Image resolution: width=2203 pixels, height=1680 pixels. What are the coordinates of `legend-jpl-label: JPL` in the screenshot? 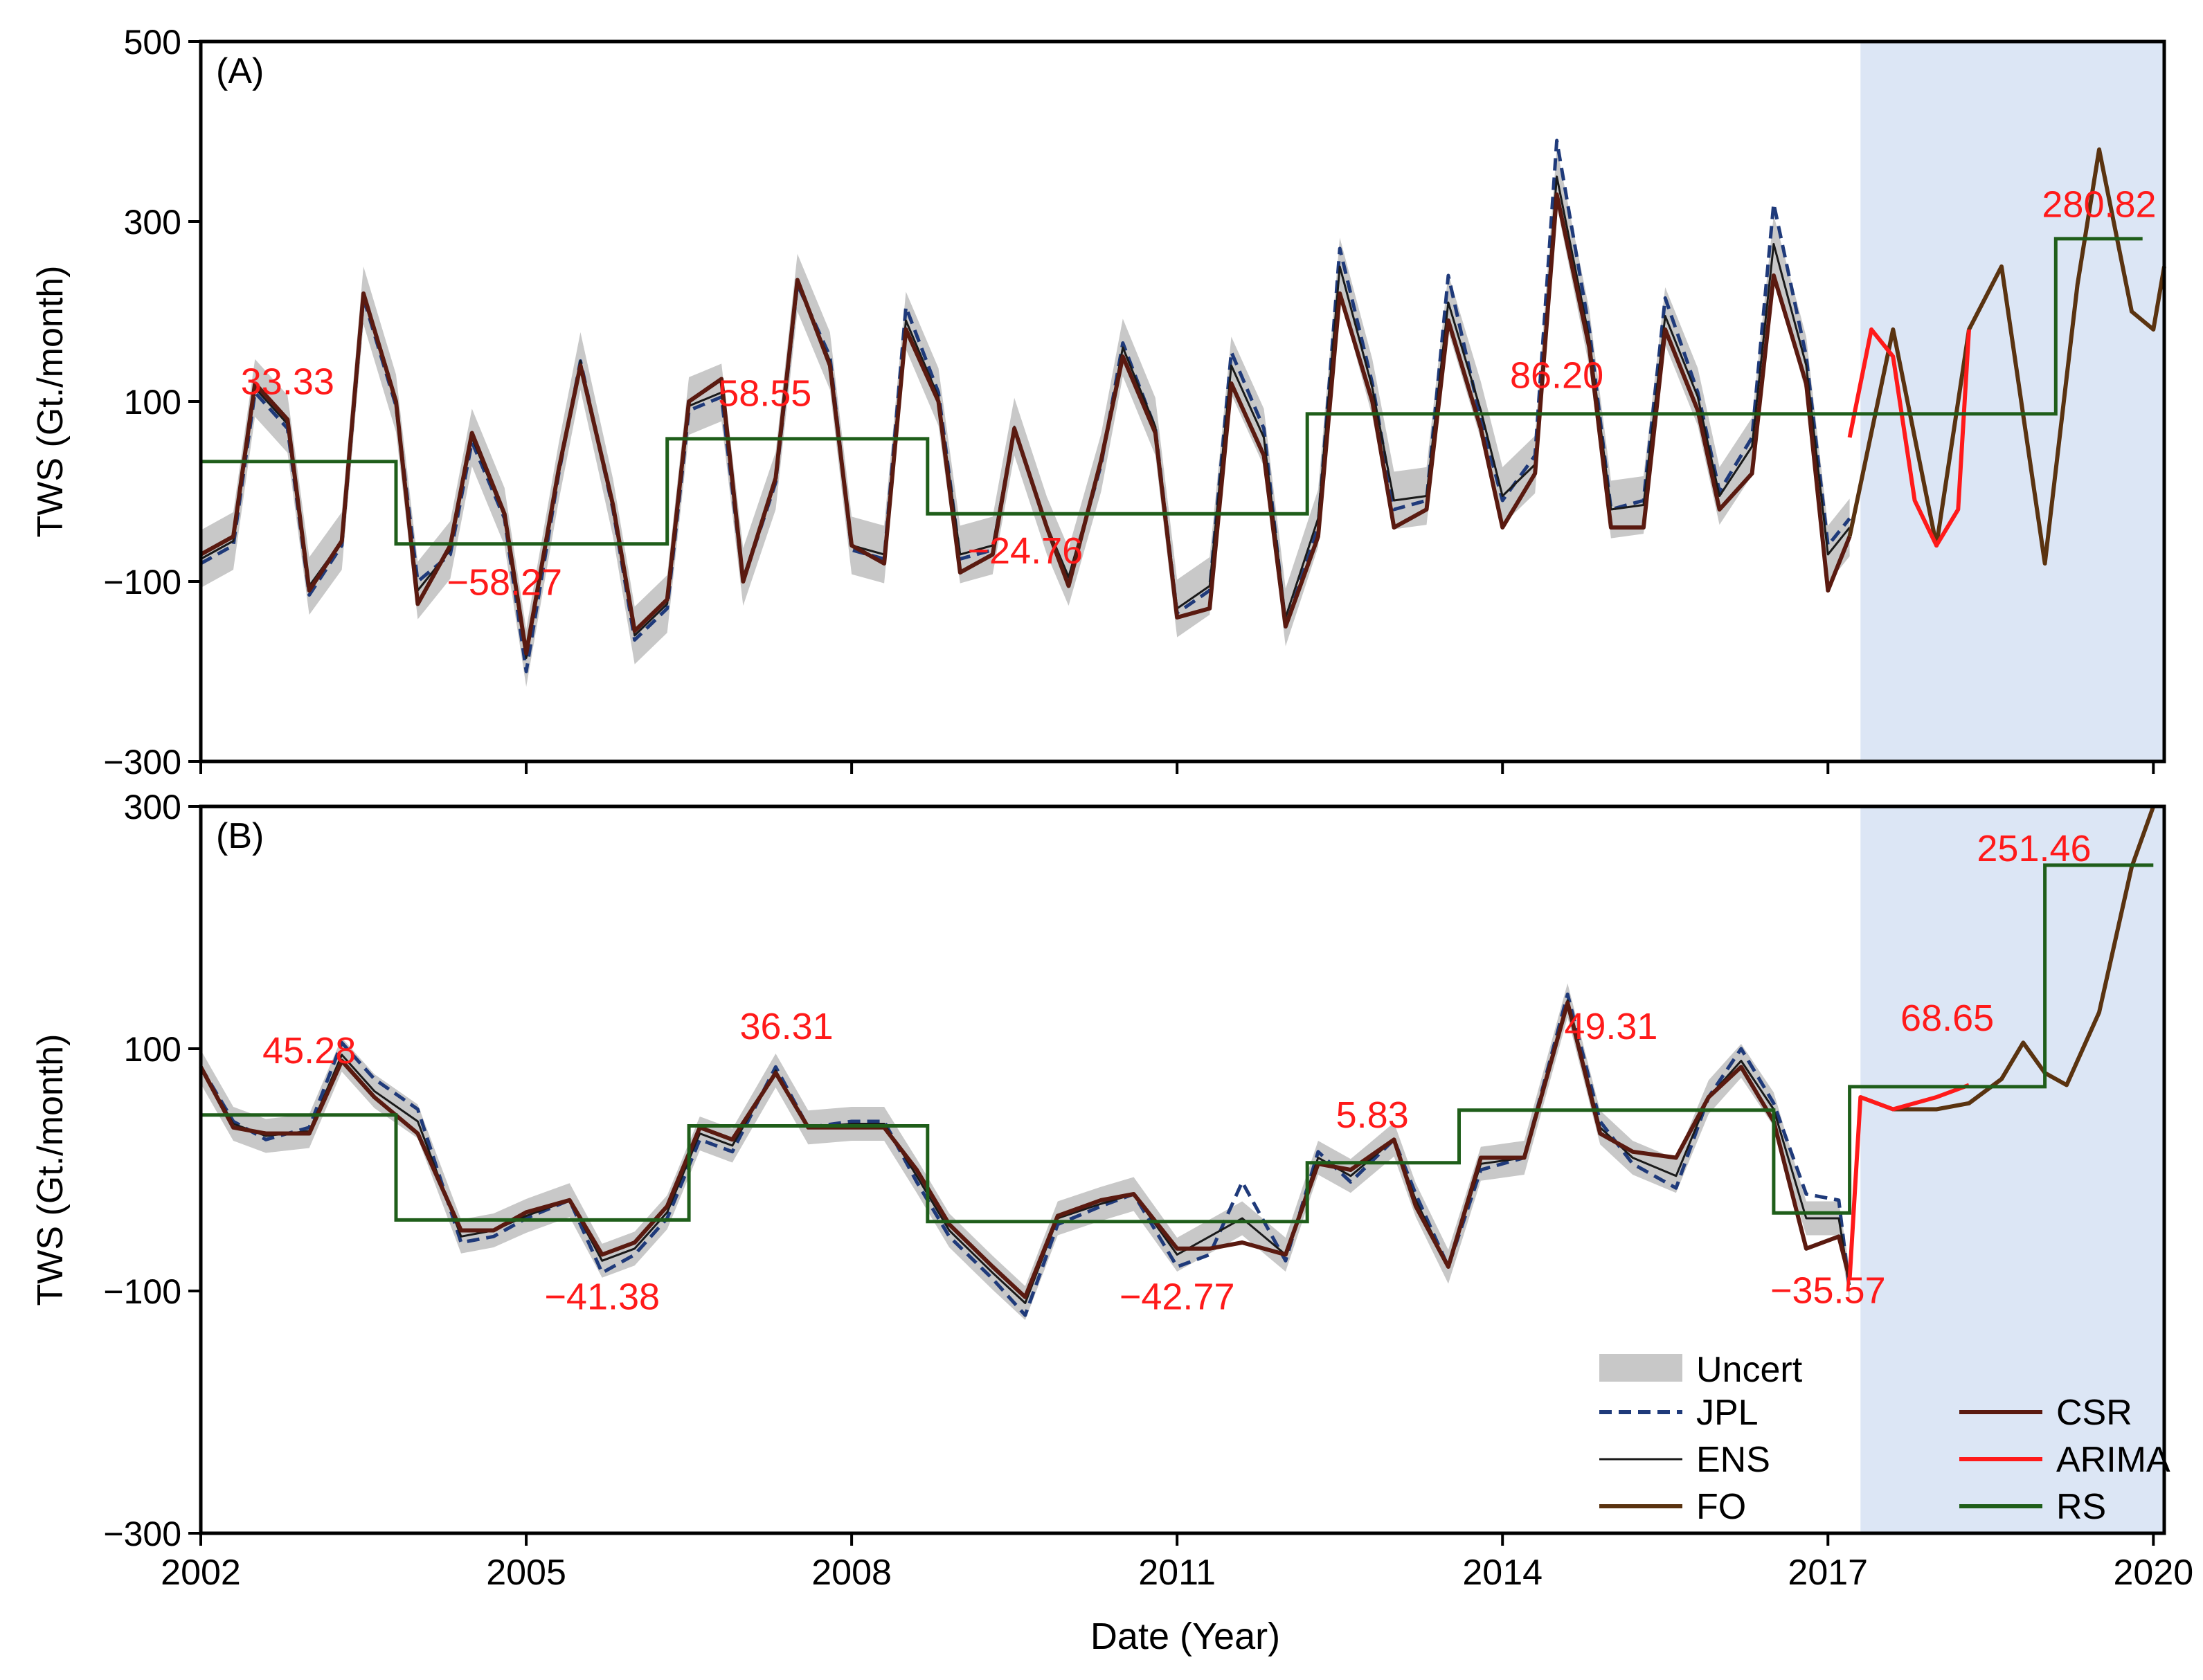 It's located at (1727, 1413).